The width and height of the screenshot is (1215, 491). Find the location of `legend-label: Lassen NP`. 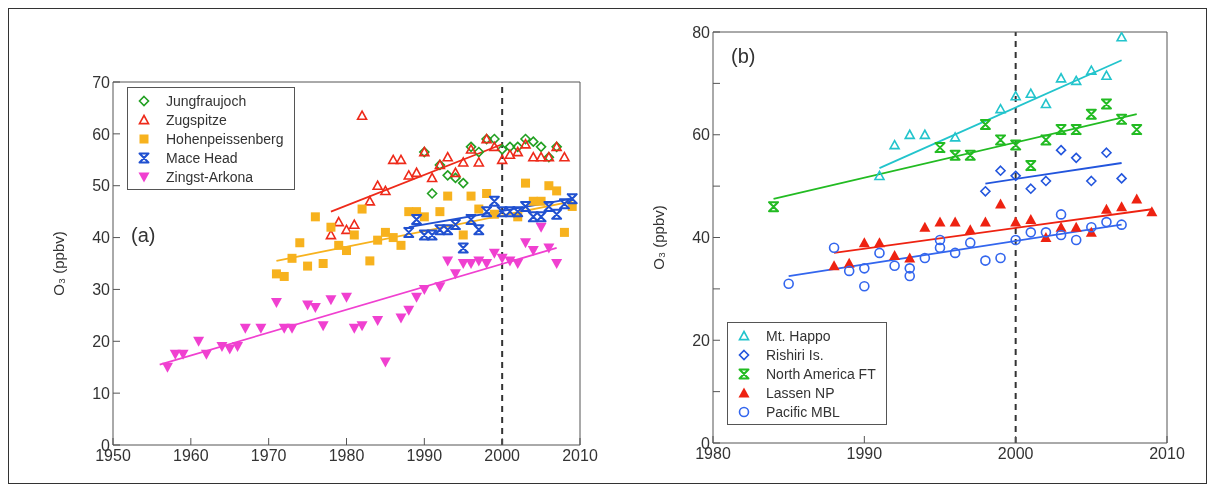

legend-label: Lassen NP is located at coordinates (800, 392).